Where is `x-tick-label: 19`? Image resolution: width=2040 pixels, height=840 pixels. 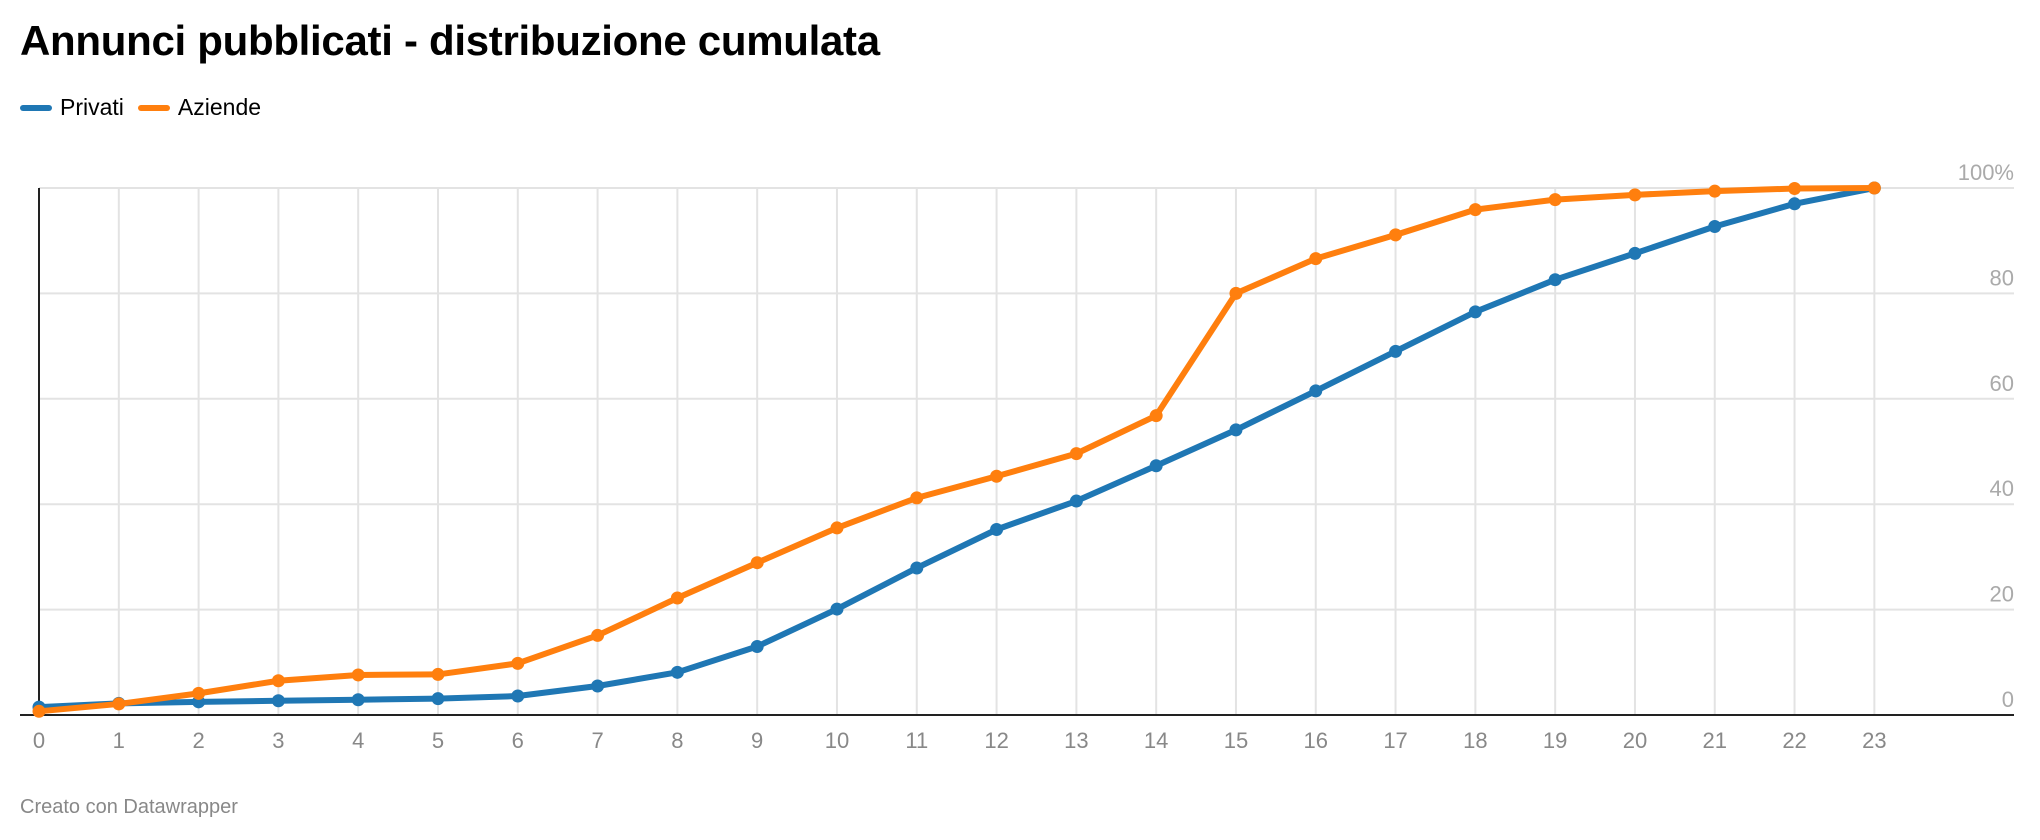
x-tick-label: 19 is located at coordinates (1555, 740).